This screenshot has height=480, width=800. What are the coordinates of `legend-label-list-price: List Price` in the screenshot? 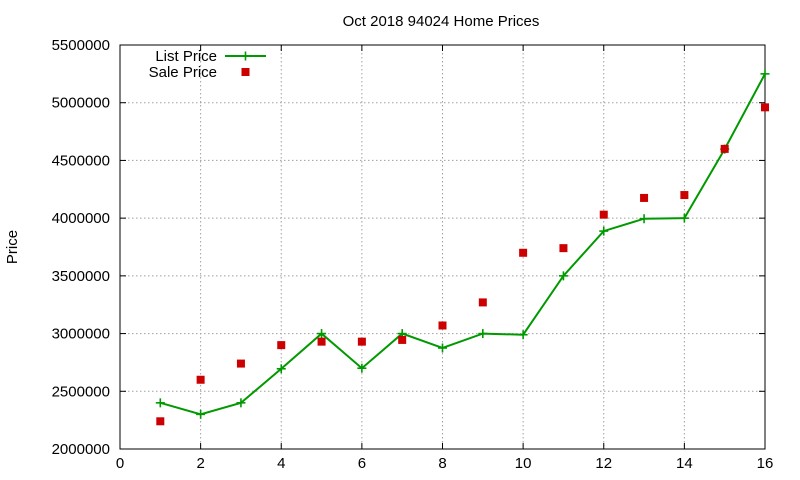 It's located at (186, 56).